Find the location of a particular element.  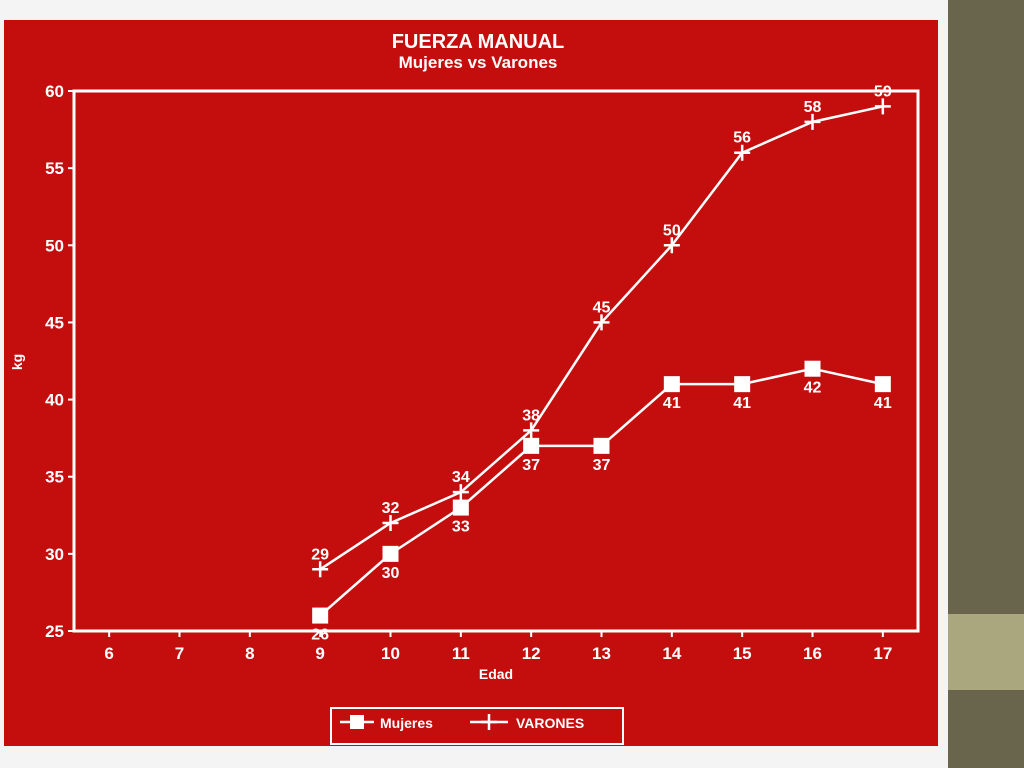

data-label-mujeres: 33 is located at coordinates (461, 527).